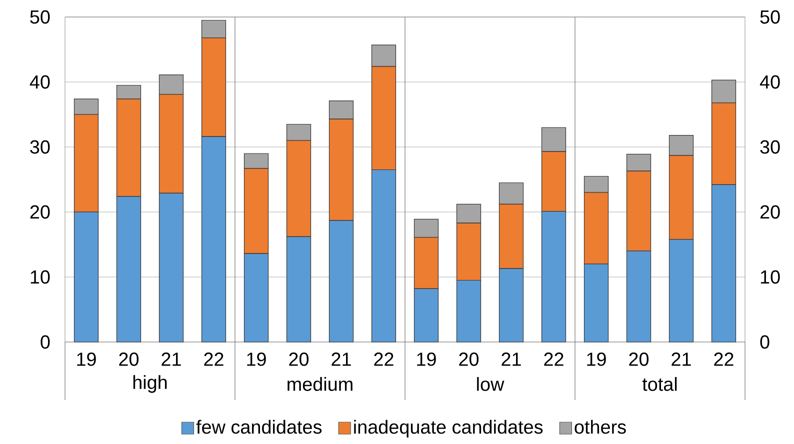 This screenshot has height=444, width=794. I want to click on text: low, so click(490, 384).